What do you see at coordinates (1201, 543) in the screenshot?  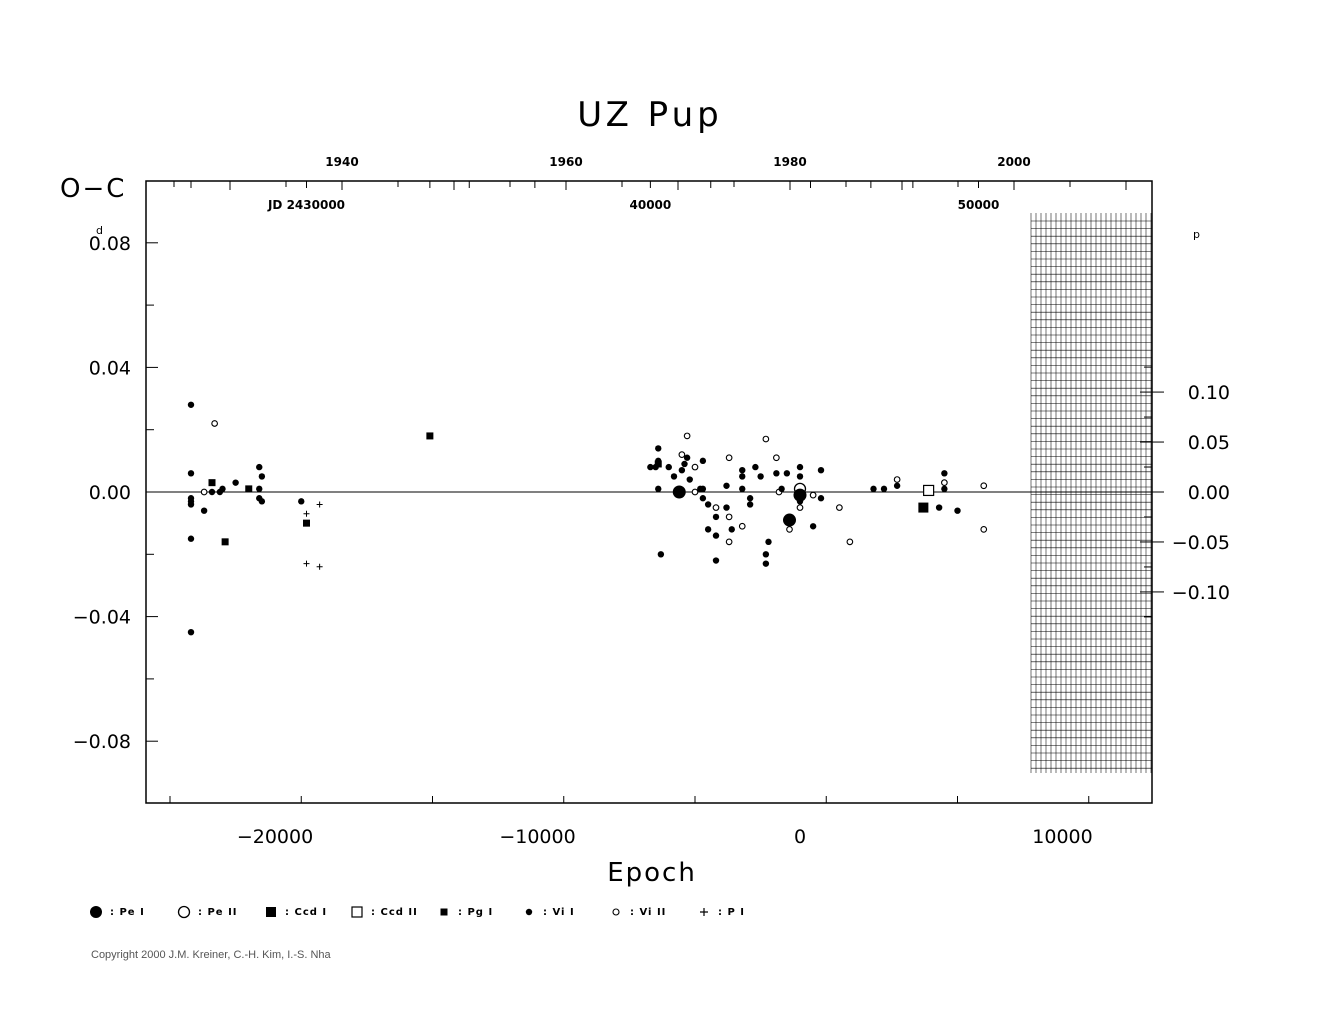 I see `y-right-tick-label: −0.05` at bounding box center [1201, 543].